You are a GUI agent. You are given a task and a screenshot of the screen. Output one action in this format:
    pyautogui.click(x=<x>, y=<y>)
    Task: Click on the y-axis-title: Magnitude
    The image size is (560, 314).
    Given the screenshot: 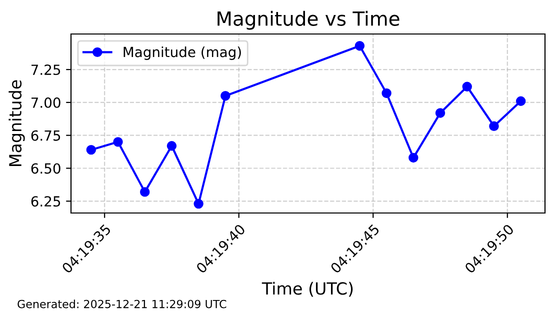 What is the action you would take?
    pyautogui.click(x=16, y=123)
    